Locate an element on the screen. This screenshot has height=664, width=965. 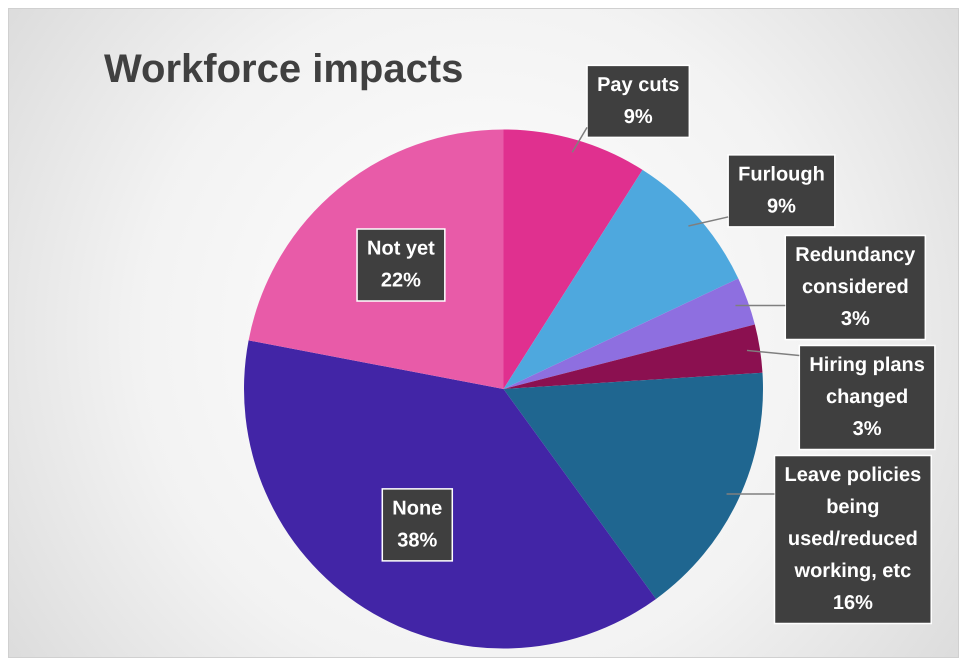
data-label: 16% is located at coordinates (853, 603).